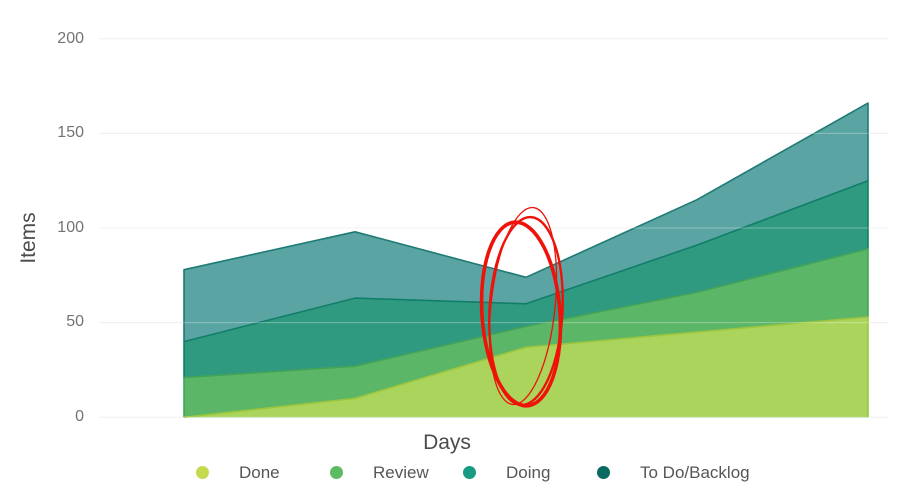  Describe the element at coordinates (70, 38) in the screenshot. I see `y-tick-200: 200` at that location.